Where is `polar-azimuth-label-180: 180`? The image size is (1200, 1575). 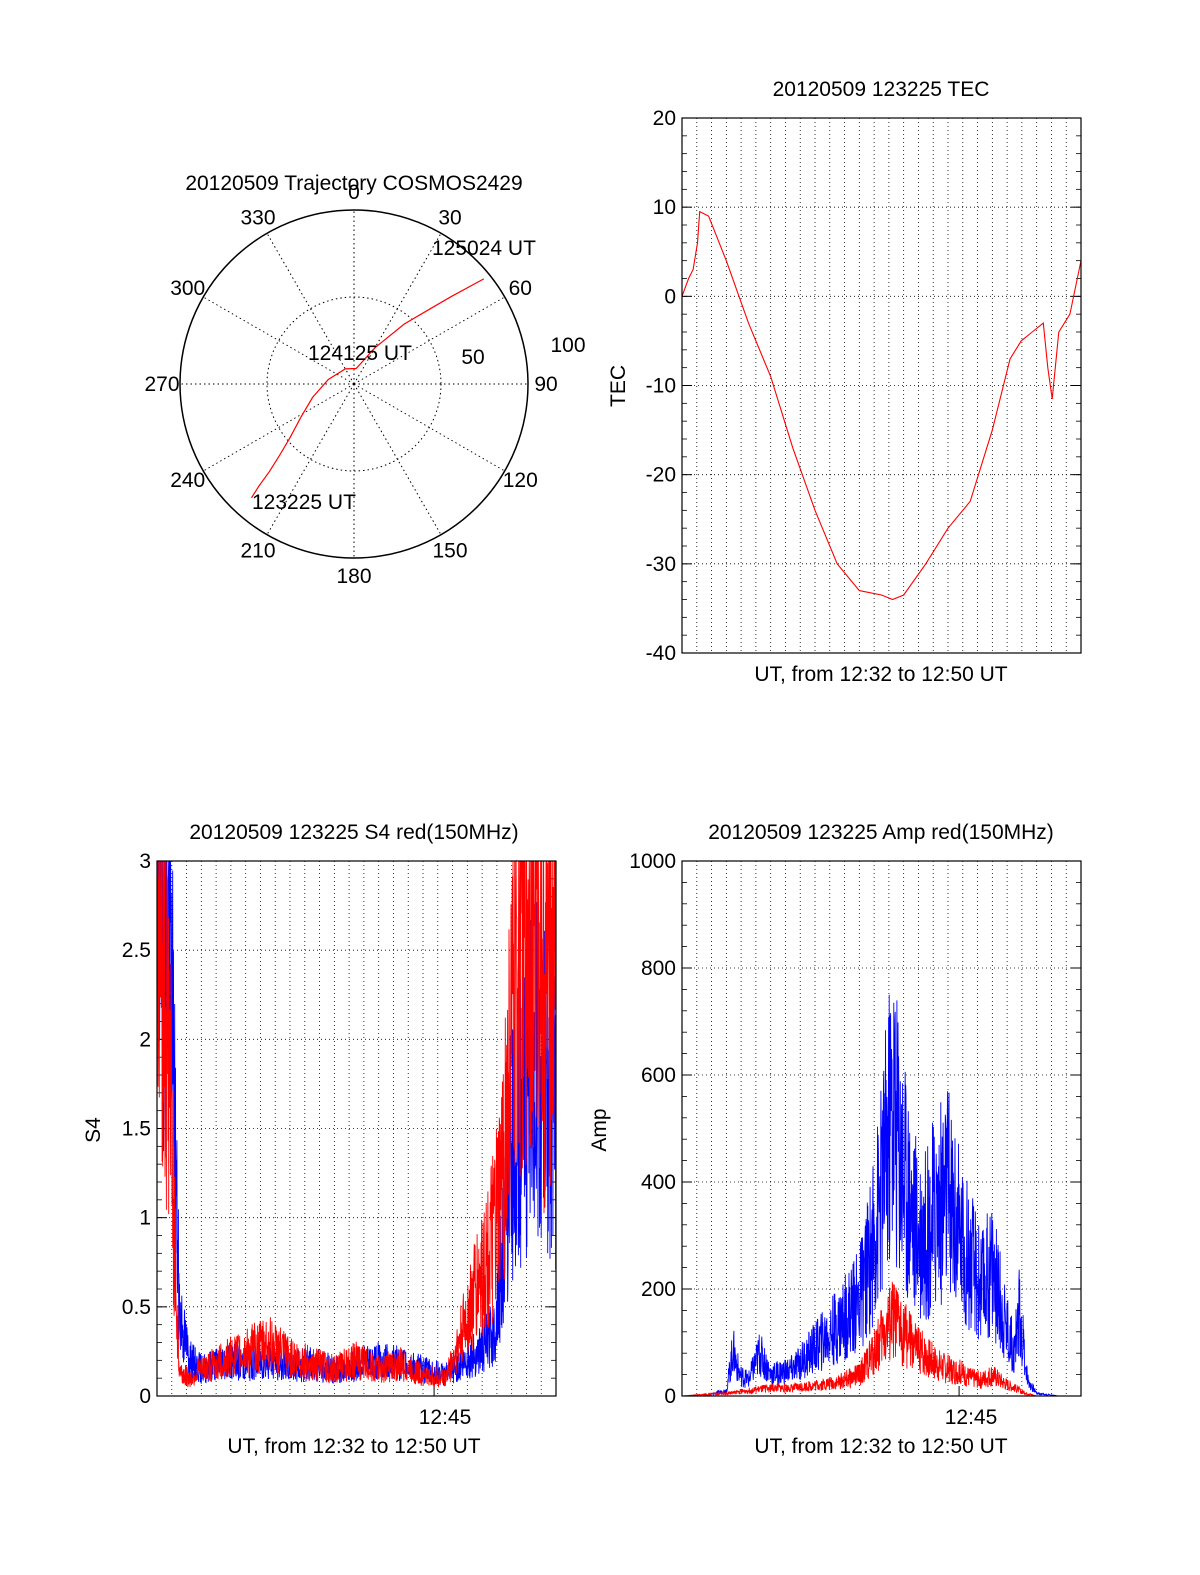
polar-azimuth-label-180: 180 is located at coordinates (353, 576).